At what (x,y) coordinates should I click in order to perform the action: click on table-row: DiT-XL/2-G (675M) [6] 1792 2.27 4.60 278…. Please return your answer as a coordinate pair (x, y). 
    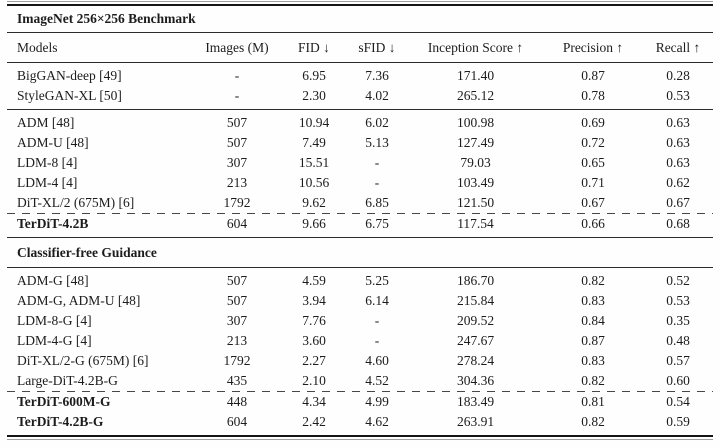
    Looking at the image, I should click on (360, 361).